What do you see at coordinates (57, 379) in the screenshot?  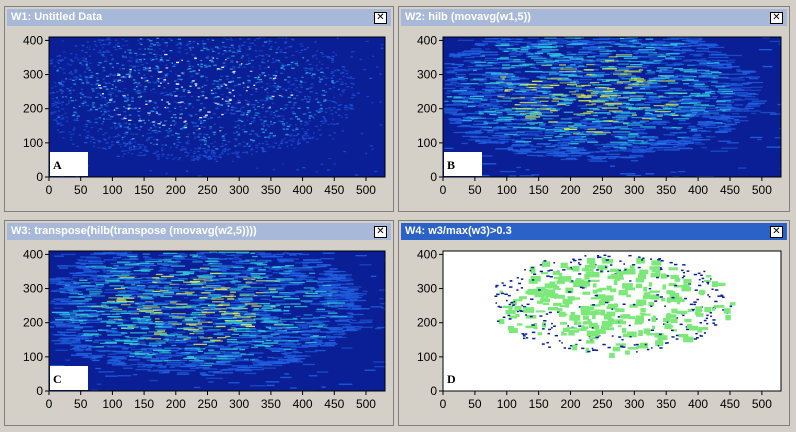 I see `panel-label: C` at bounding box center [57, 379].